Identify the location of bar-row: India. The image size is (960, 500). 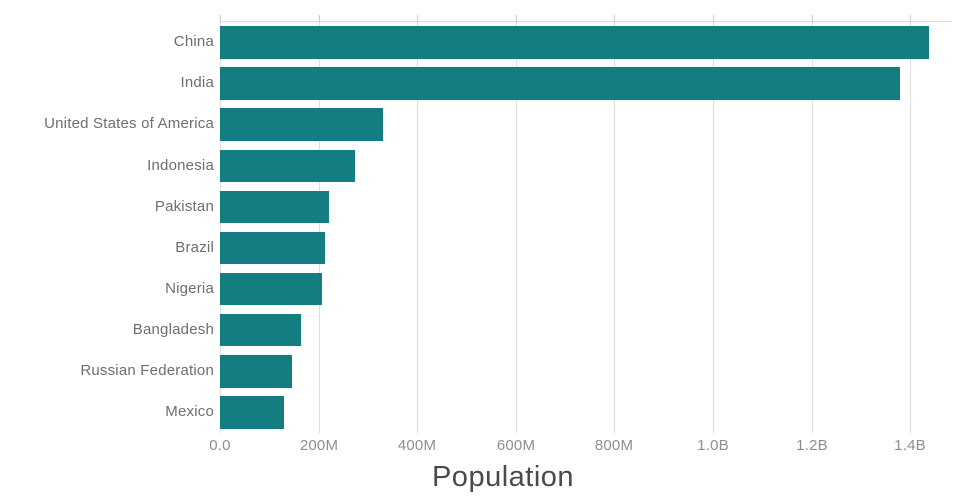
(566, 83).